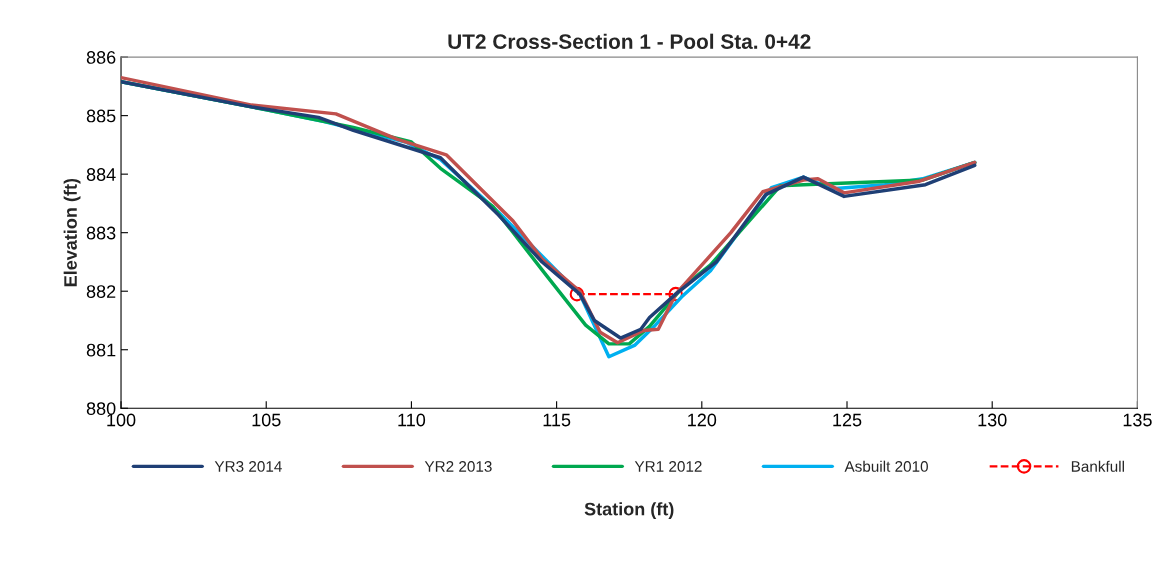  Describe the element at coordinates (101, 350) in the screenshot. I see `y-tick-label: 881` at that location.